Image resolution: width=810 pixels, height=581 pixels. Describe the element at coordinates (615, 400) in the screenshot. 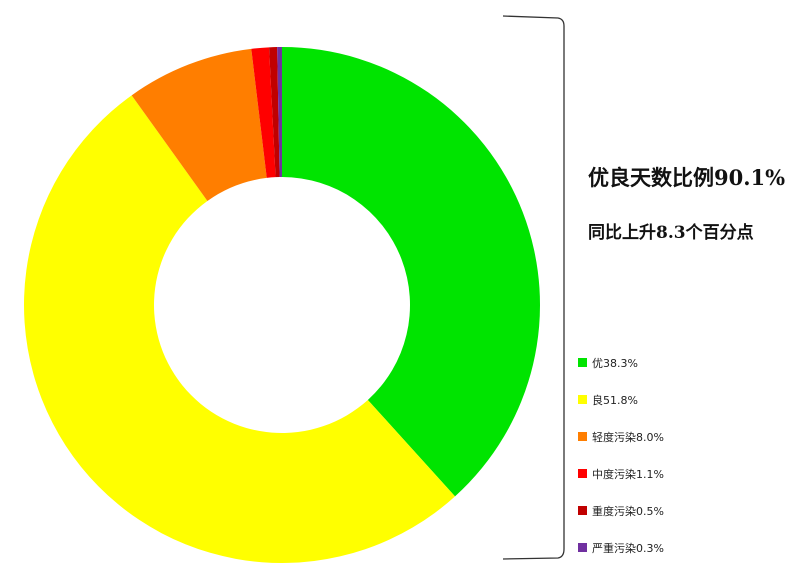

I see `legend-label: 良51.8%` at that location.